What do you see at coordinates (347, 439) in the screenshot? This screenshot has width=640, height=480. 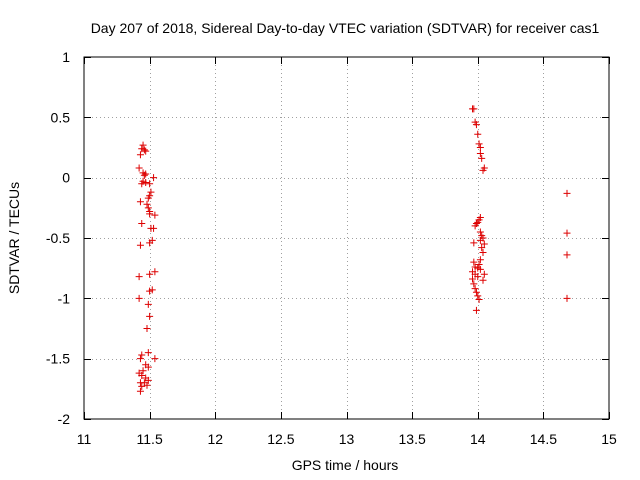 I see `x-tick-label: 13` at bounding box center [347, 439].